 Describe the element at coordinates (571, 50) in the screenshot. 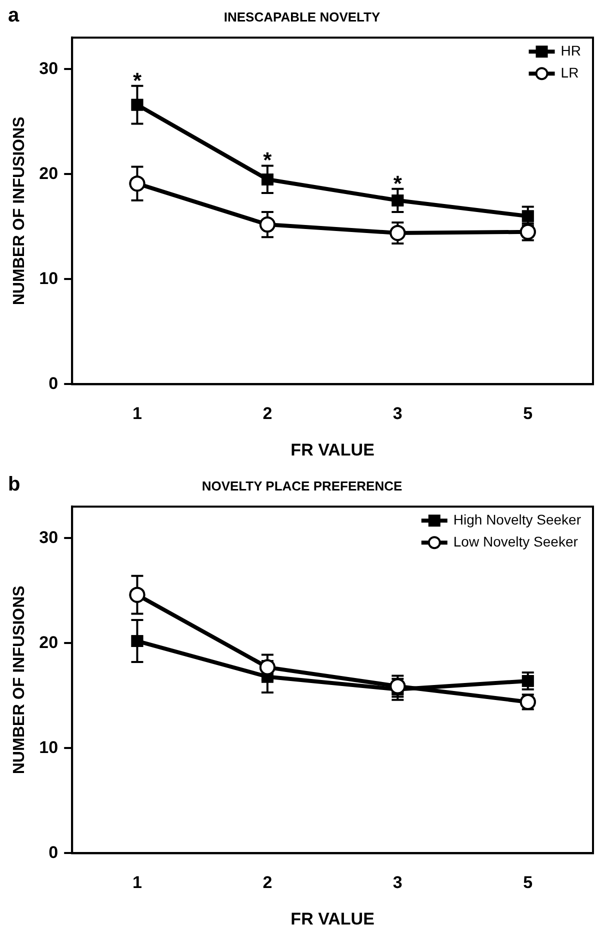

I see `legend-label: HR` at that location.